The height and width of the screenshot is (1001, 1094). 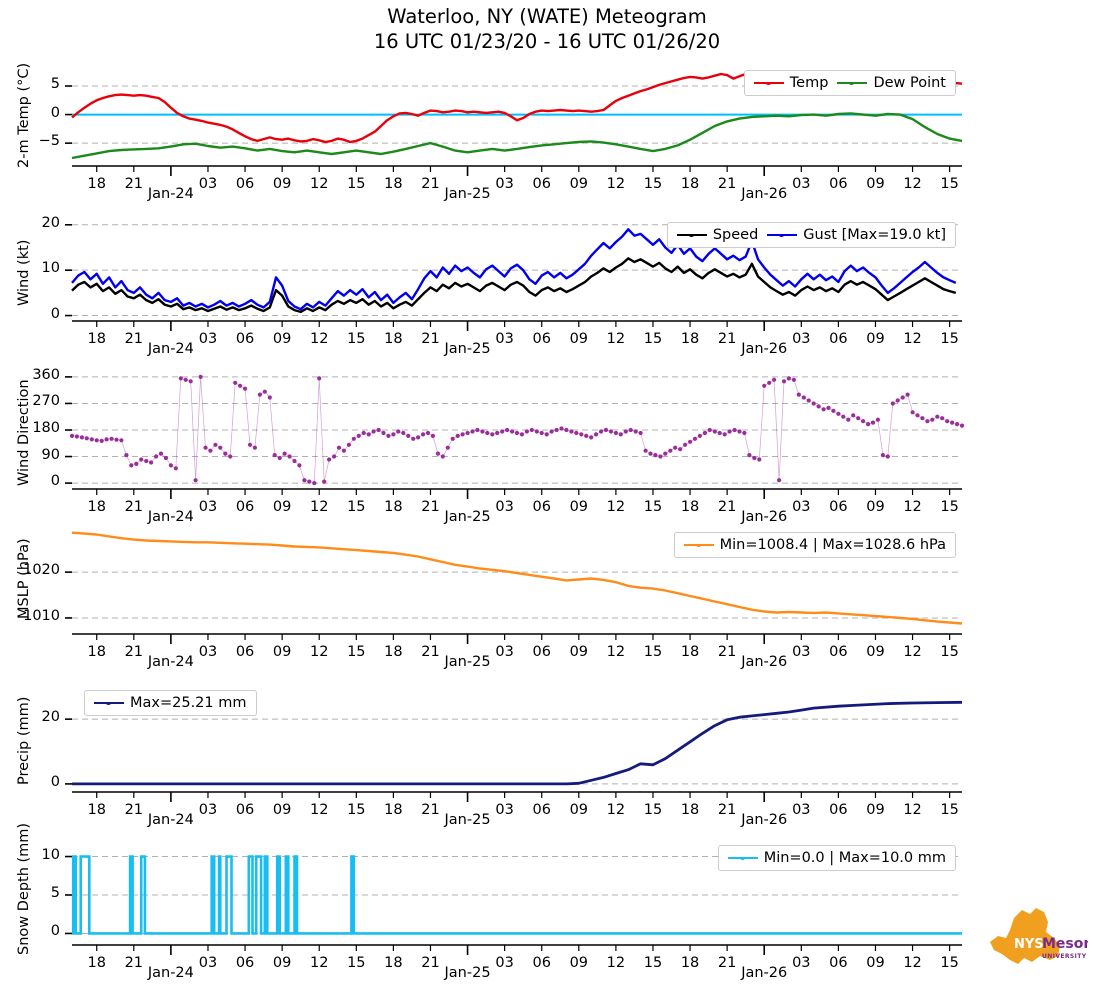 What do you see at coordinates (41, 615) in the screenshot?
I see `ytick-label-mslp: 1010` at bounding box center [41, 615].